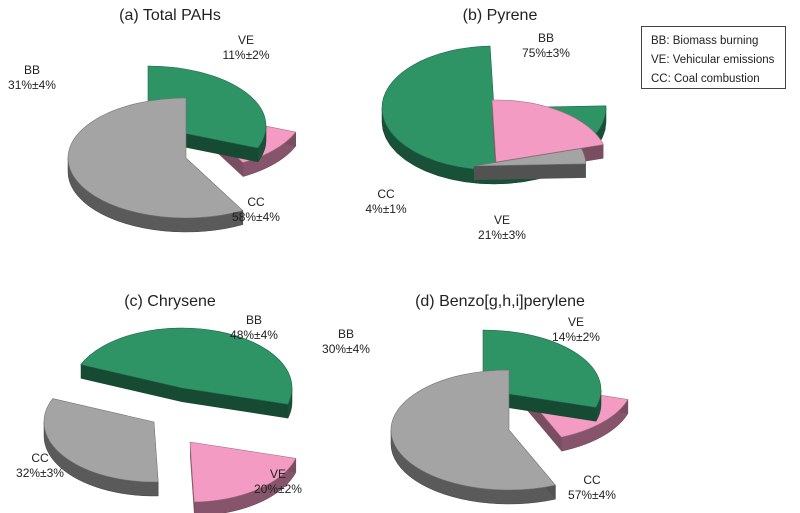 The image size is (800, 513). I want to click on slice-value-ve: 14%±2%, so click(576, 337).